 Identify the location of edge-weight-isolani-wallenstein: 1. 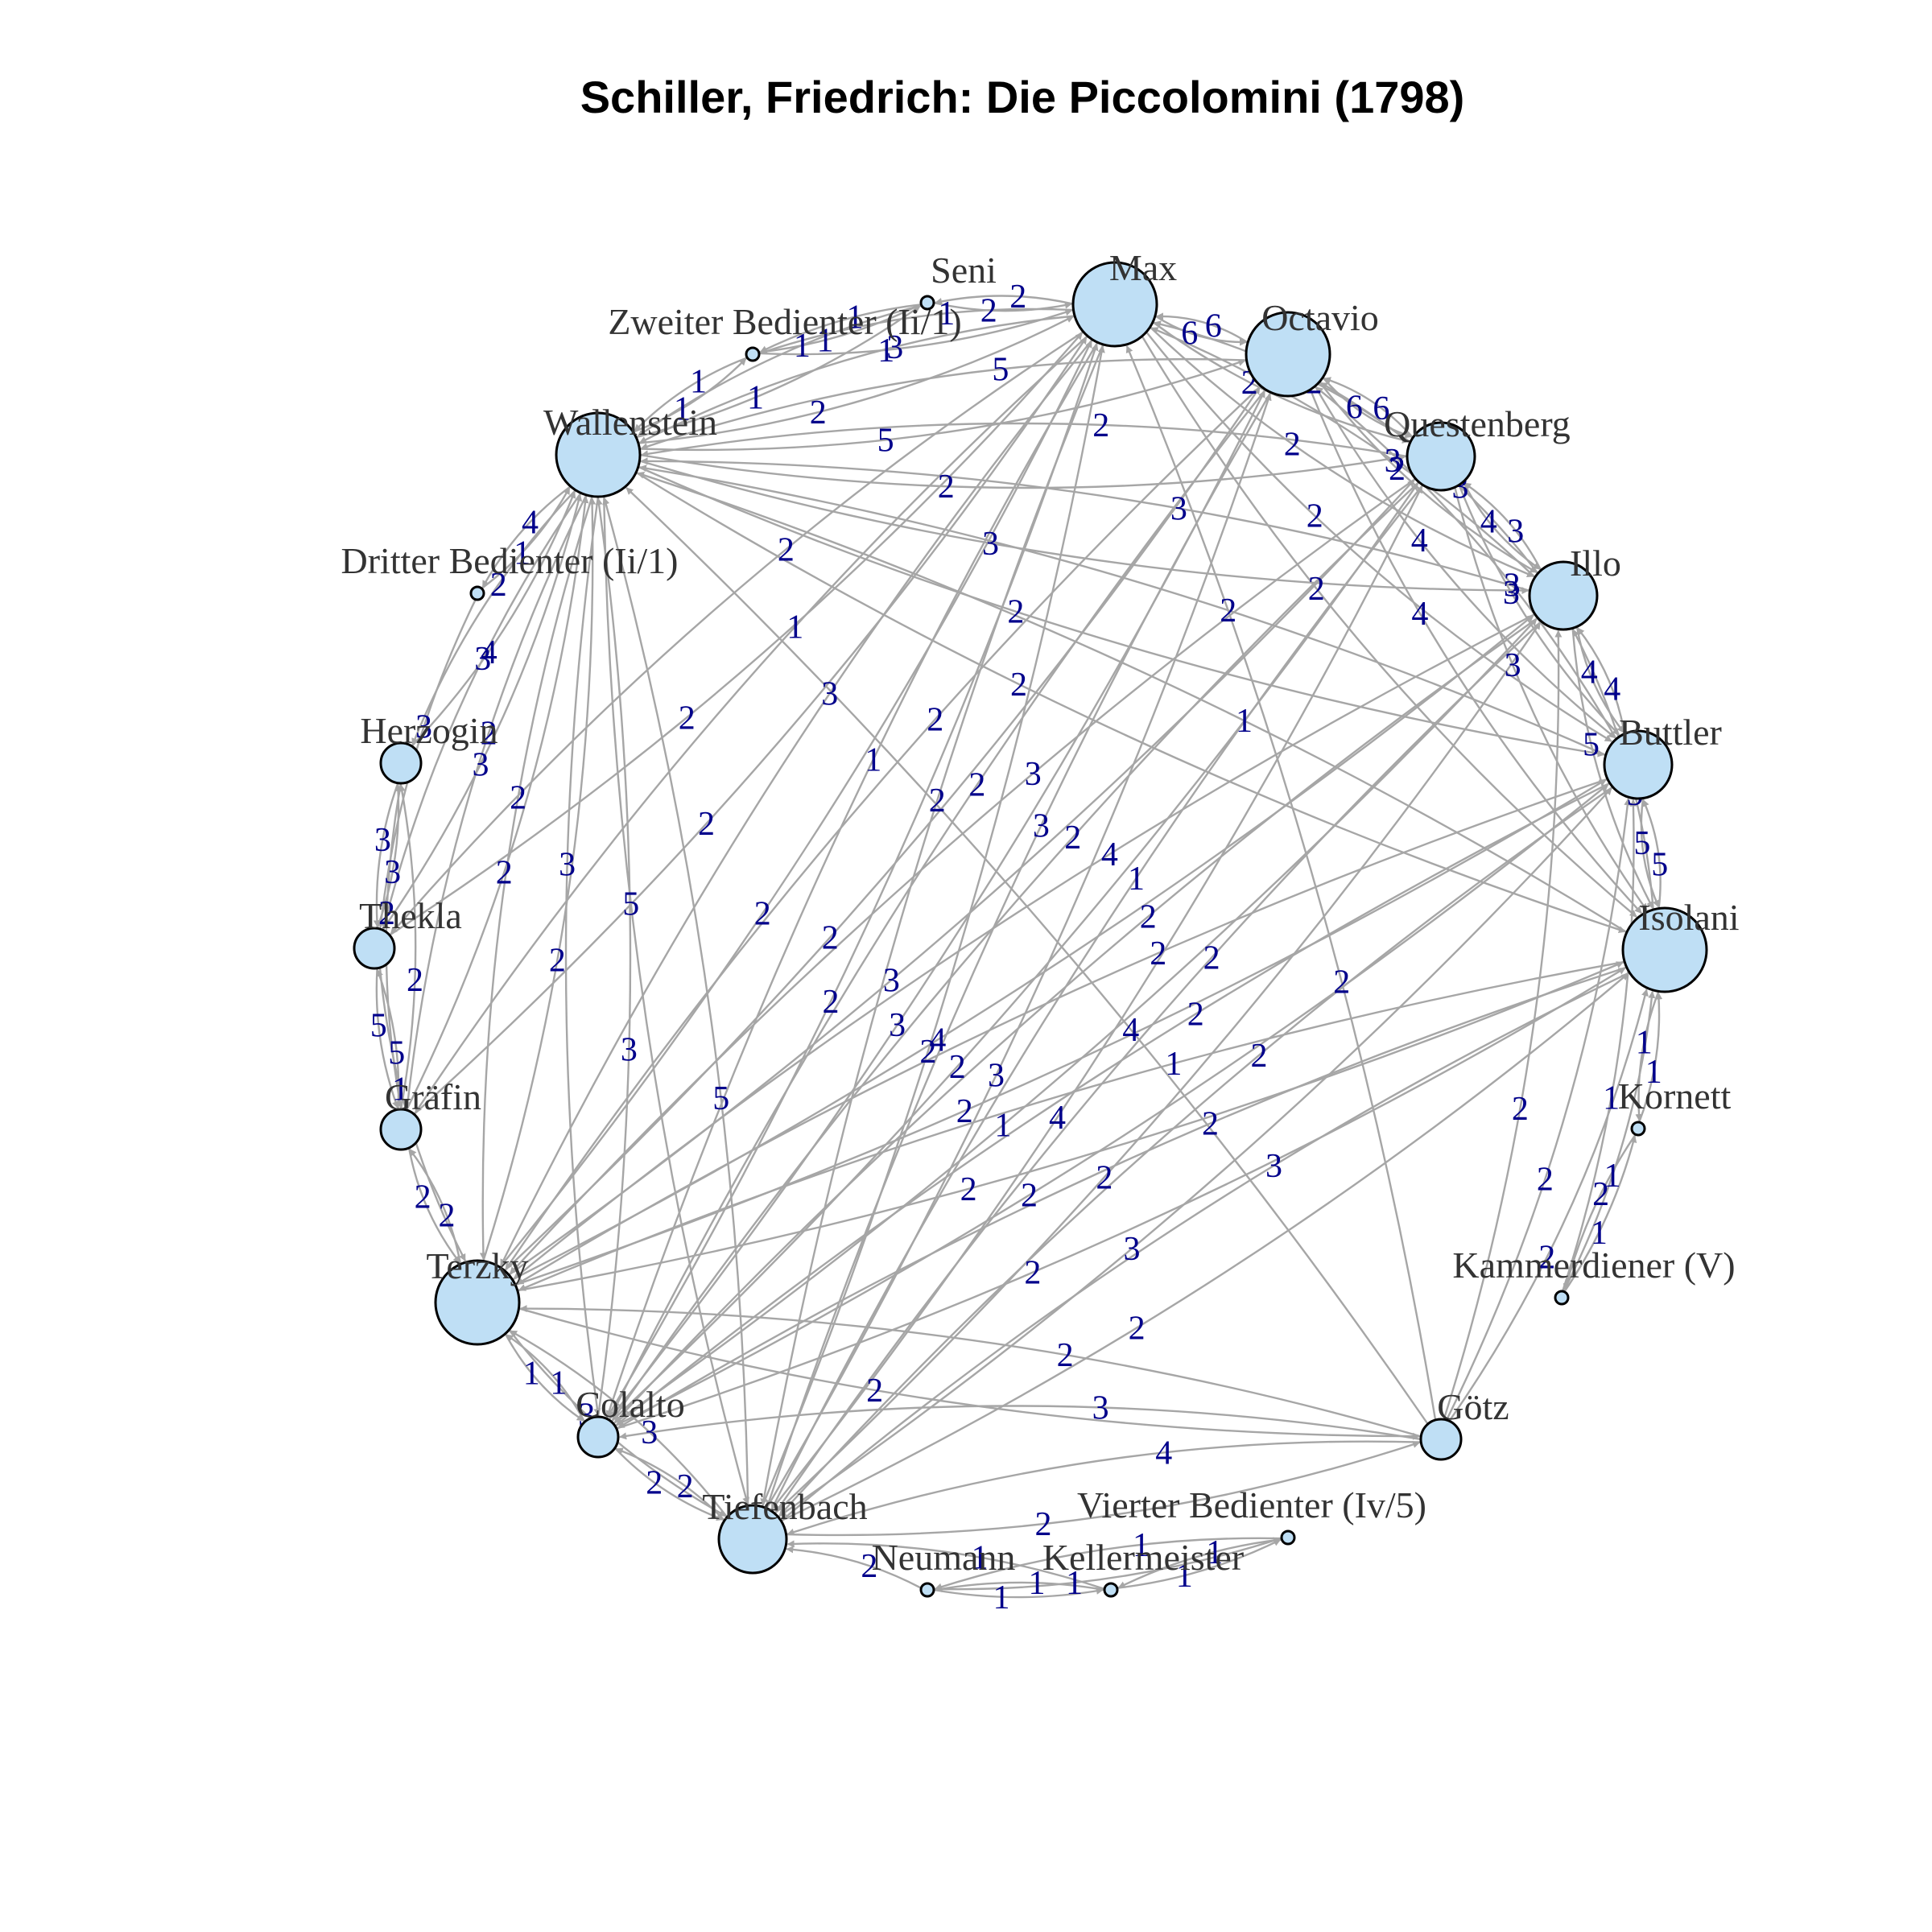
(1244, 721).